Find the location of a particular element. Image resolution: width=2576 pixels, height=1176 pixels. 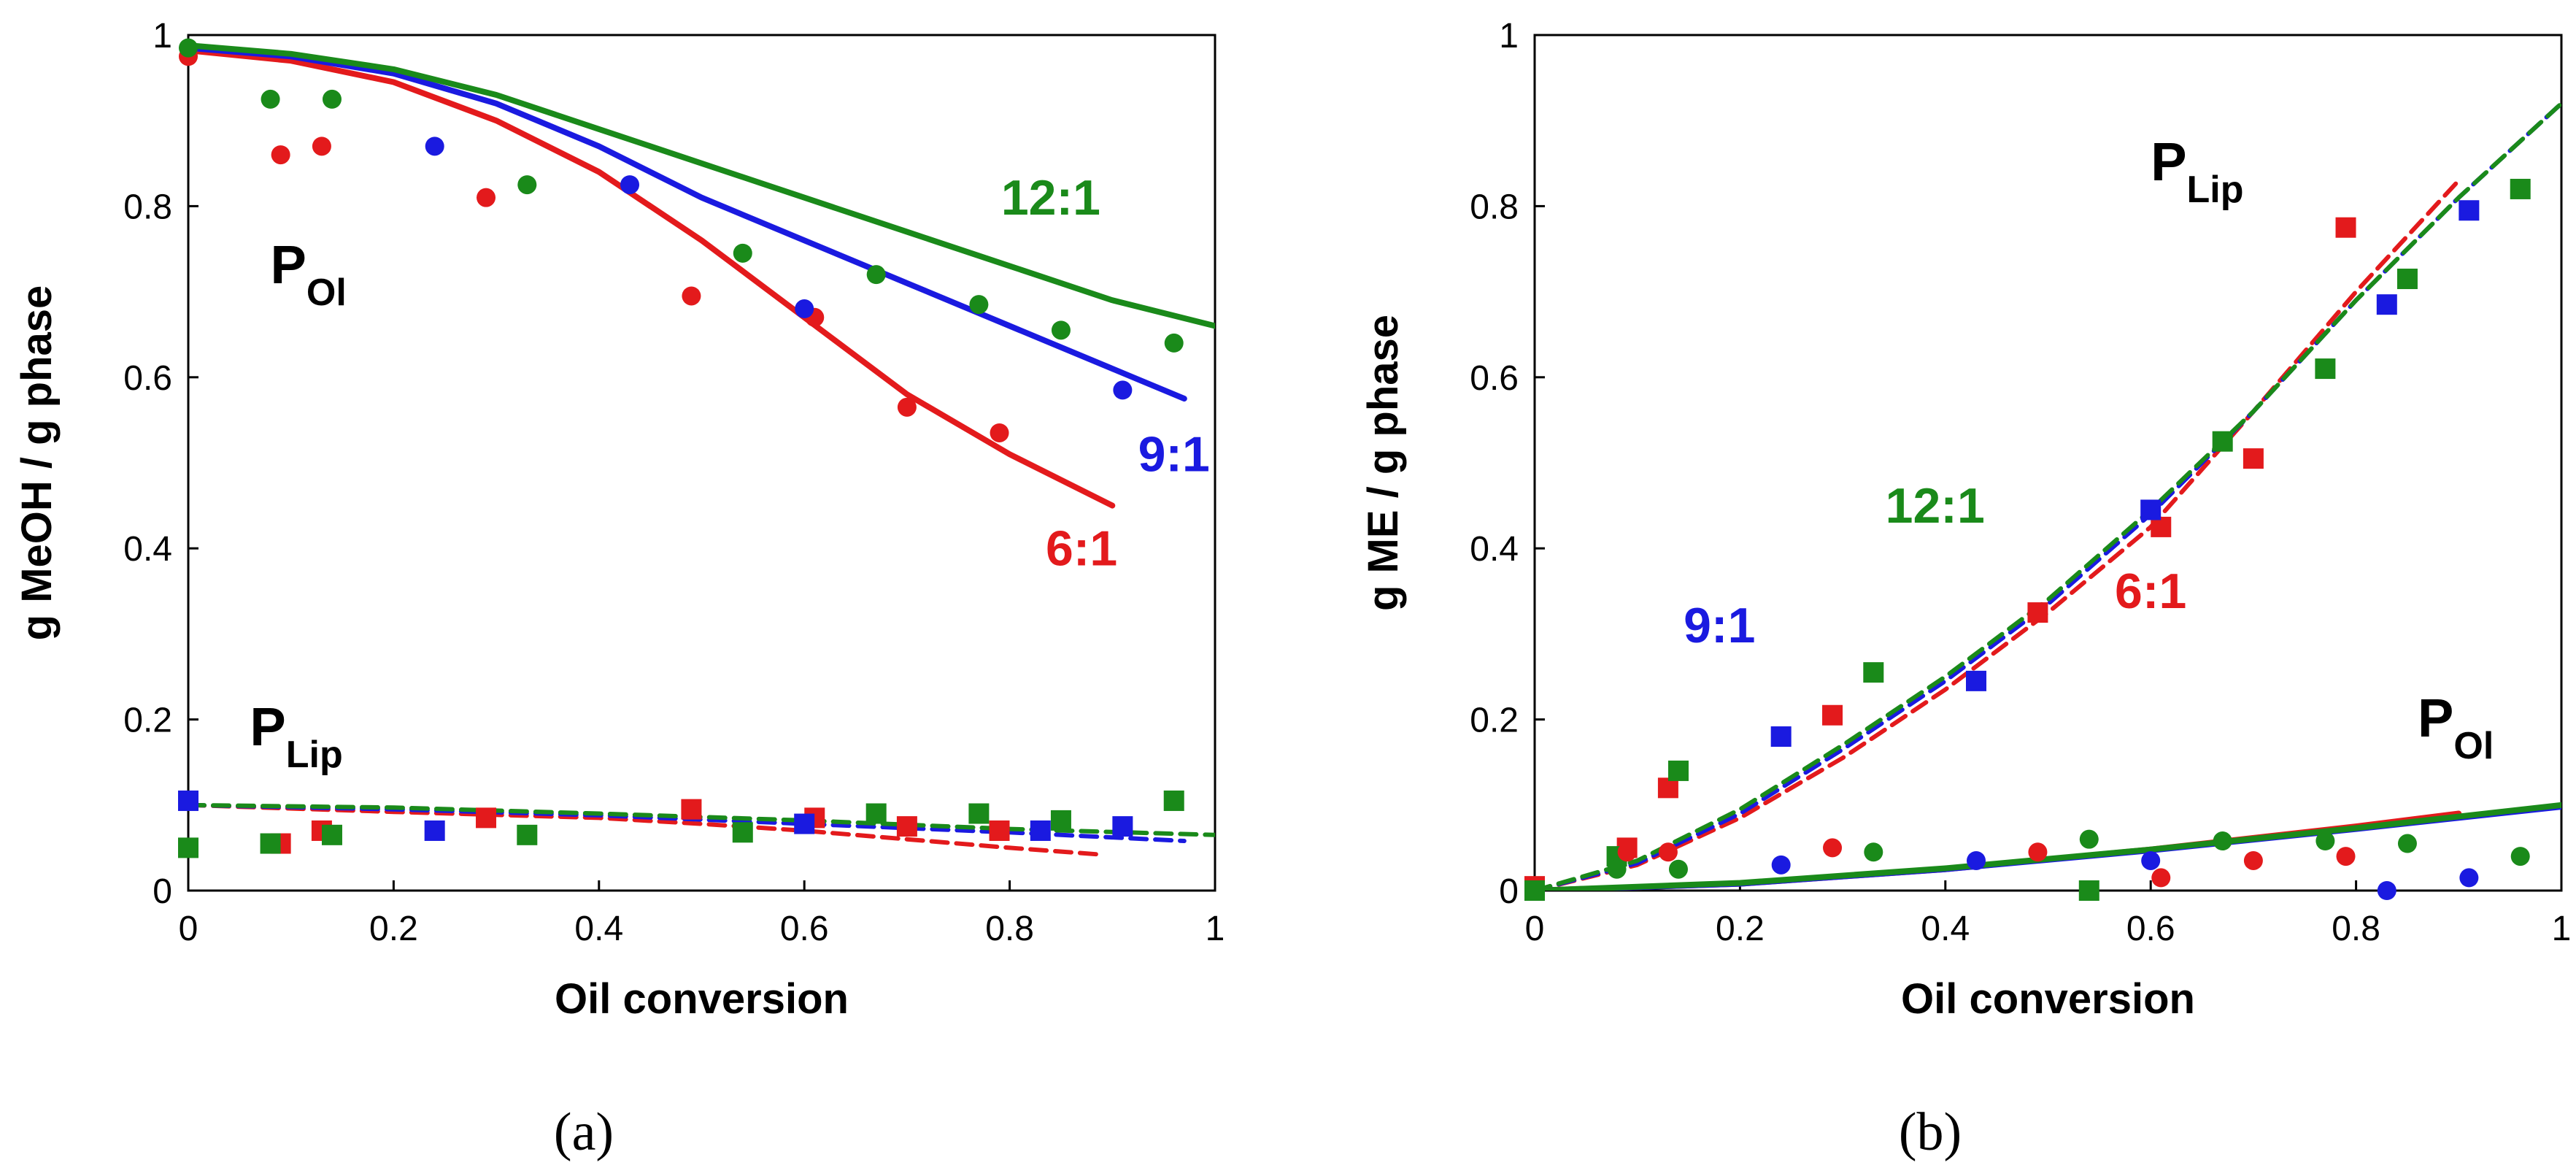

series-line-6-1-dashed is located at coordinates (646, 829).